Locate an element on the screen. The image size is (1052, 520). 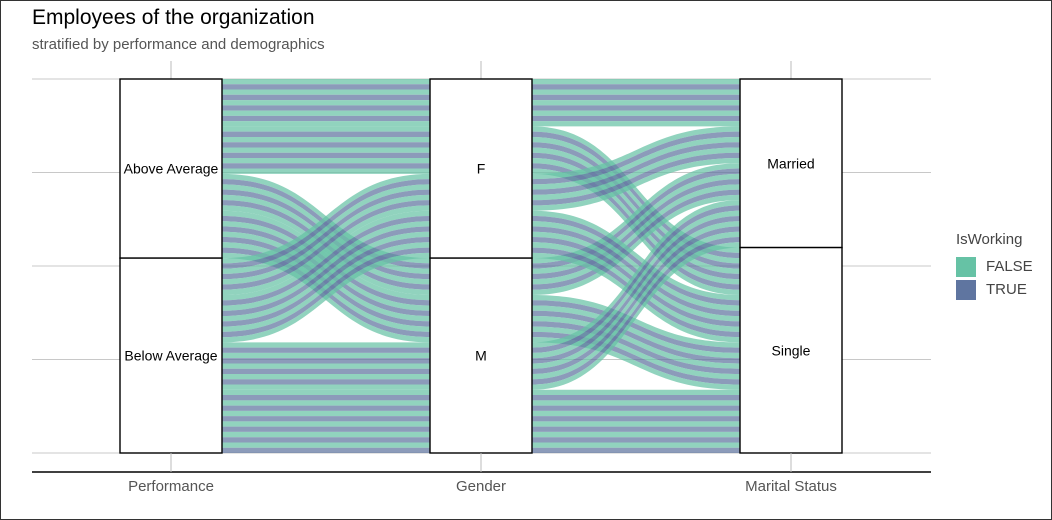
stratum-label-0-1: Below Average is located at coordinates (170, 356).